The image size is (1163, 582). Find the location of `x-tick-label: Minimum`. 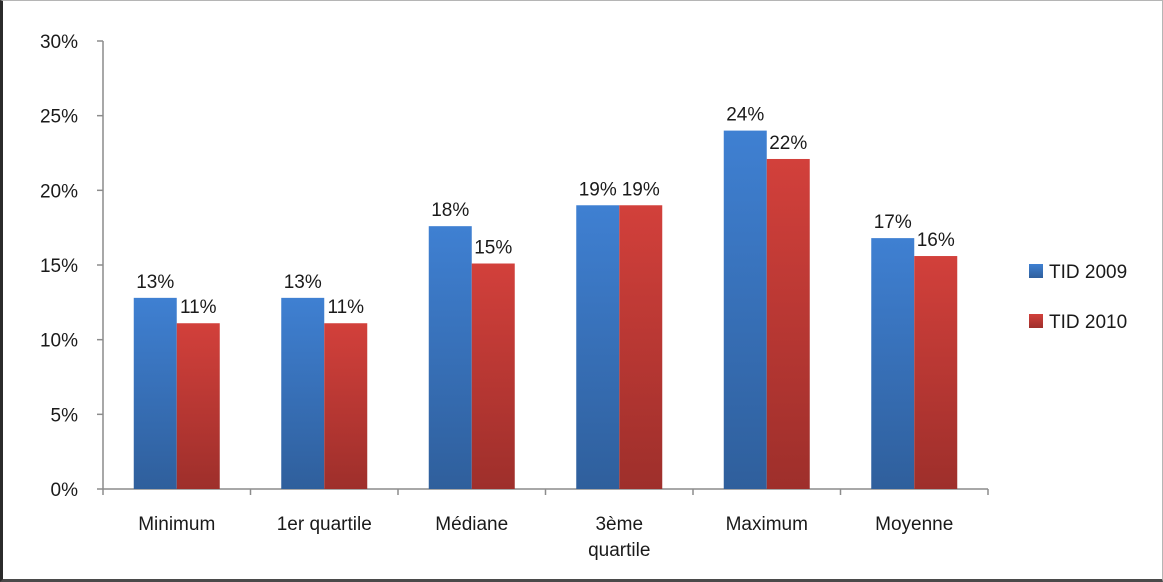

x-tick-label: Minimum is located at coordinates (176, 524).